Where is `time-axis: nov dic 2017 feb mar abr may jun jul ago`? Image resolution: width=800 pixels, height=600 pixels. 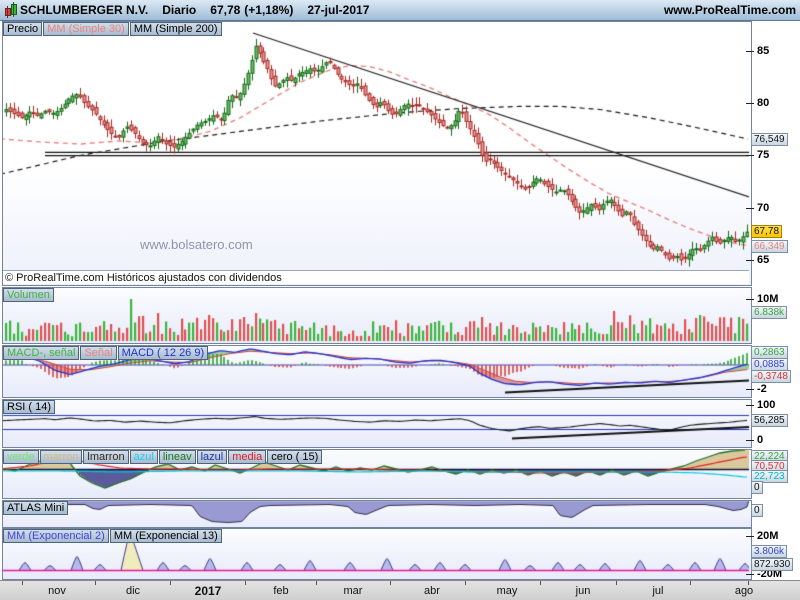
time-axis: nov dic 2017 feb mar abr may jun jul ago is located at coordinates (400, 590).